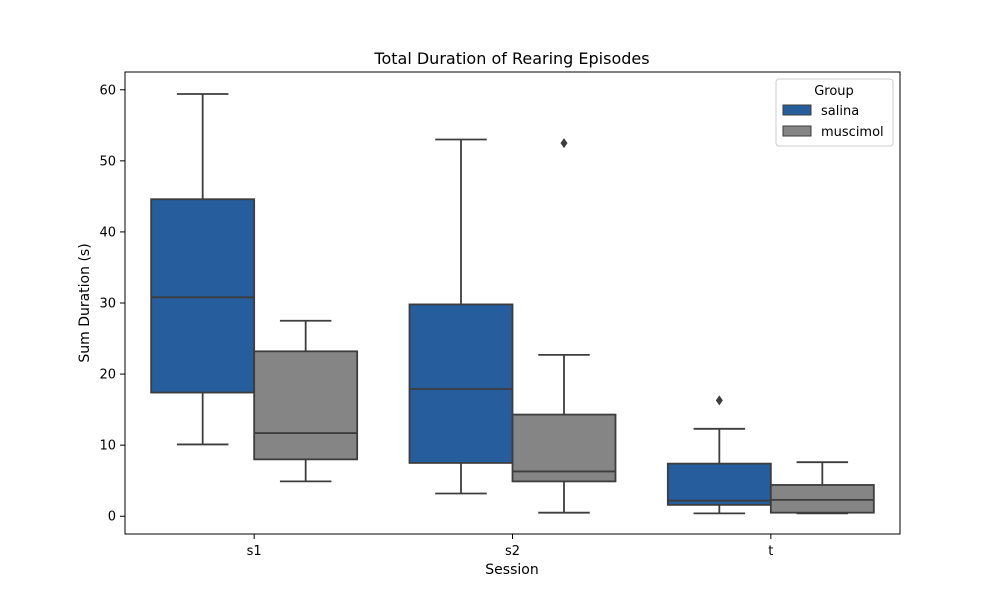  I want to click on legend-swatch-muscimol, so click(797, 131).